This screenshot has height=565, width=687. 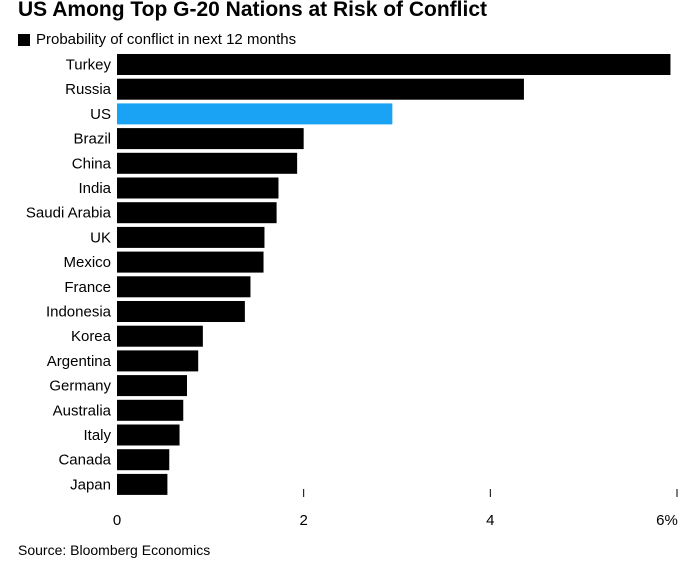 What do you see at coordinates (91, 336) in the screenshot?
I see `category-label: Korea` at bounding box center [91, 336].